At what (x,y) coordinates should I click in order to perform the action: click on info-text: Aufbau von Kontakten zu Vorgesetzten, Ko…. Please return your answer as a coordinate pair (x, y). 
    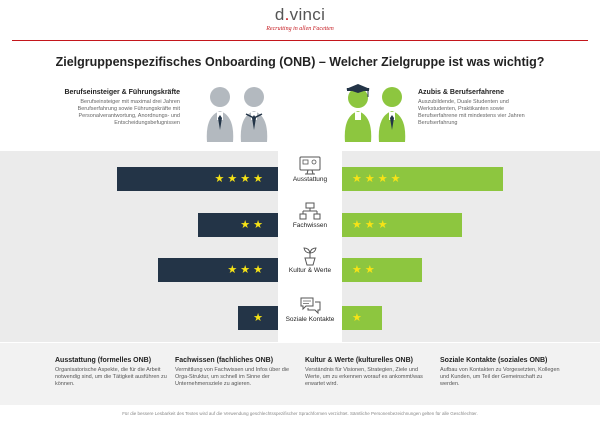
    Looking at the image, I should click on (500, 377).